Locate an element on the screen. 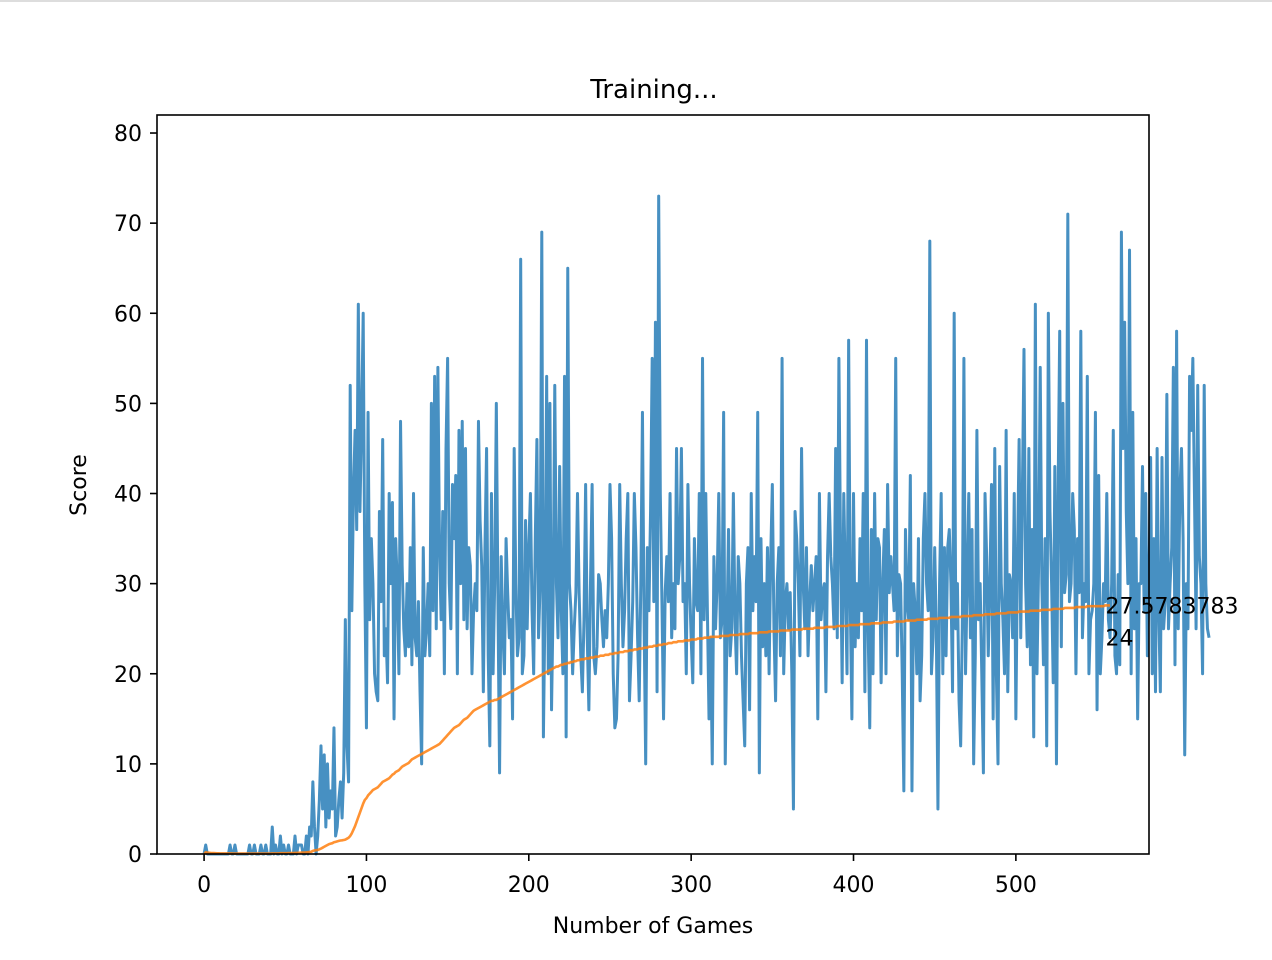  annotations: 27.5783783 24 is located at coordinates (1172, 622).